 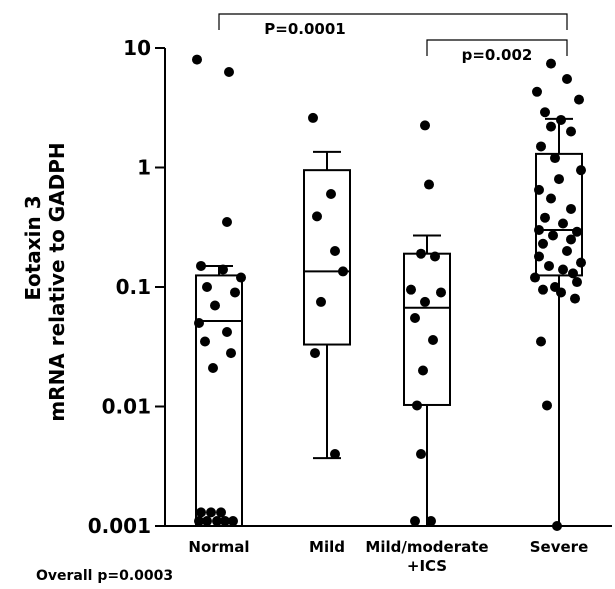 What do you see at coordinates (426, 547) in the screenshot?
I see `category-label: Mild/moderate` at bounding box center [426, 547].